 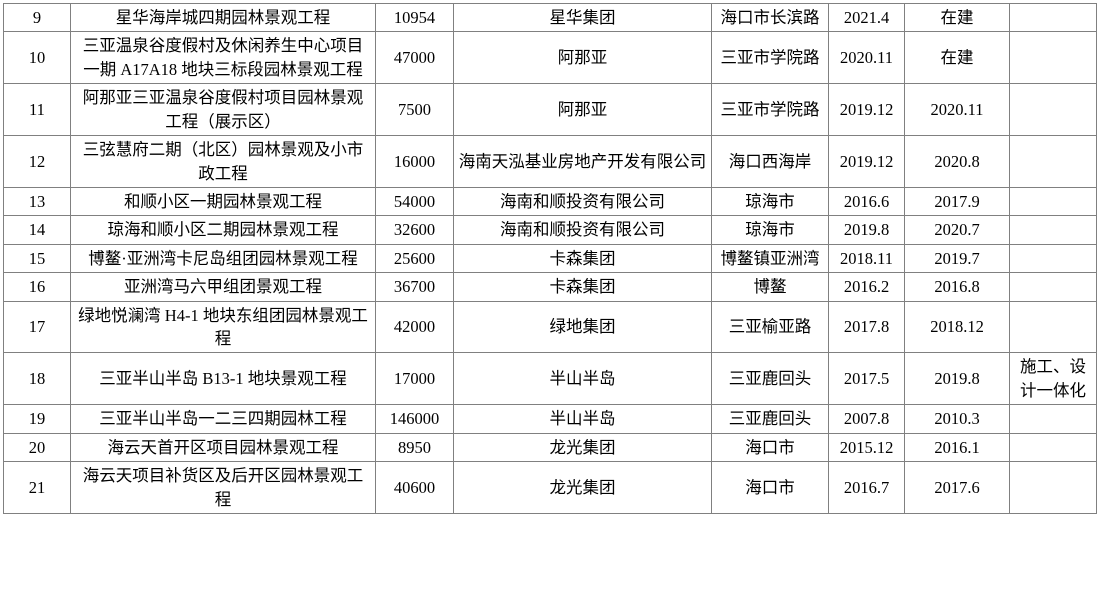 I want to click on cell-project-area: 40600, so click(x=414, y=488).